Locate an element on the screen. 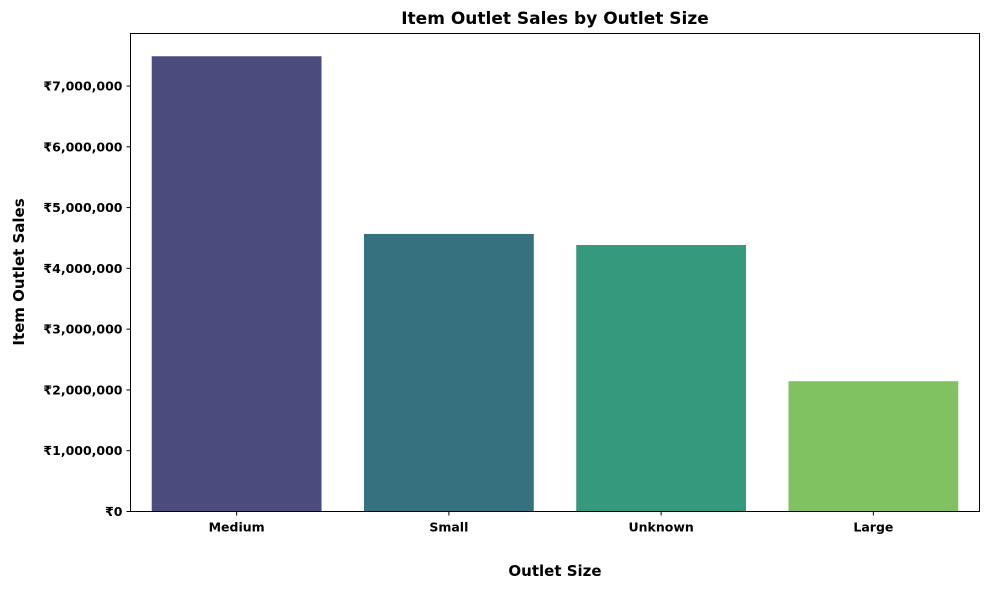 Image resolution: width=989 pixels, height=590 pixels. bar-unknown is located at coordinates (661, 378).